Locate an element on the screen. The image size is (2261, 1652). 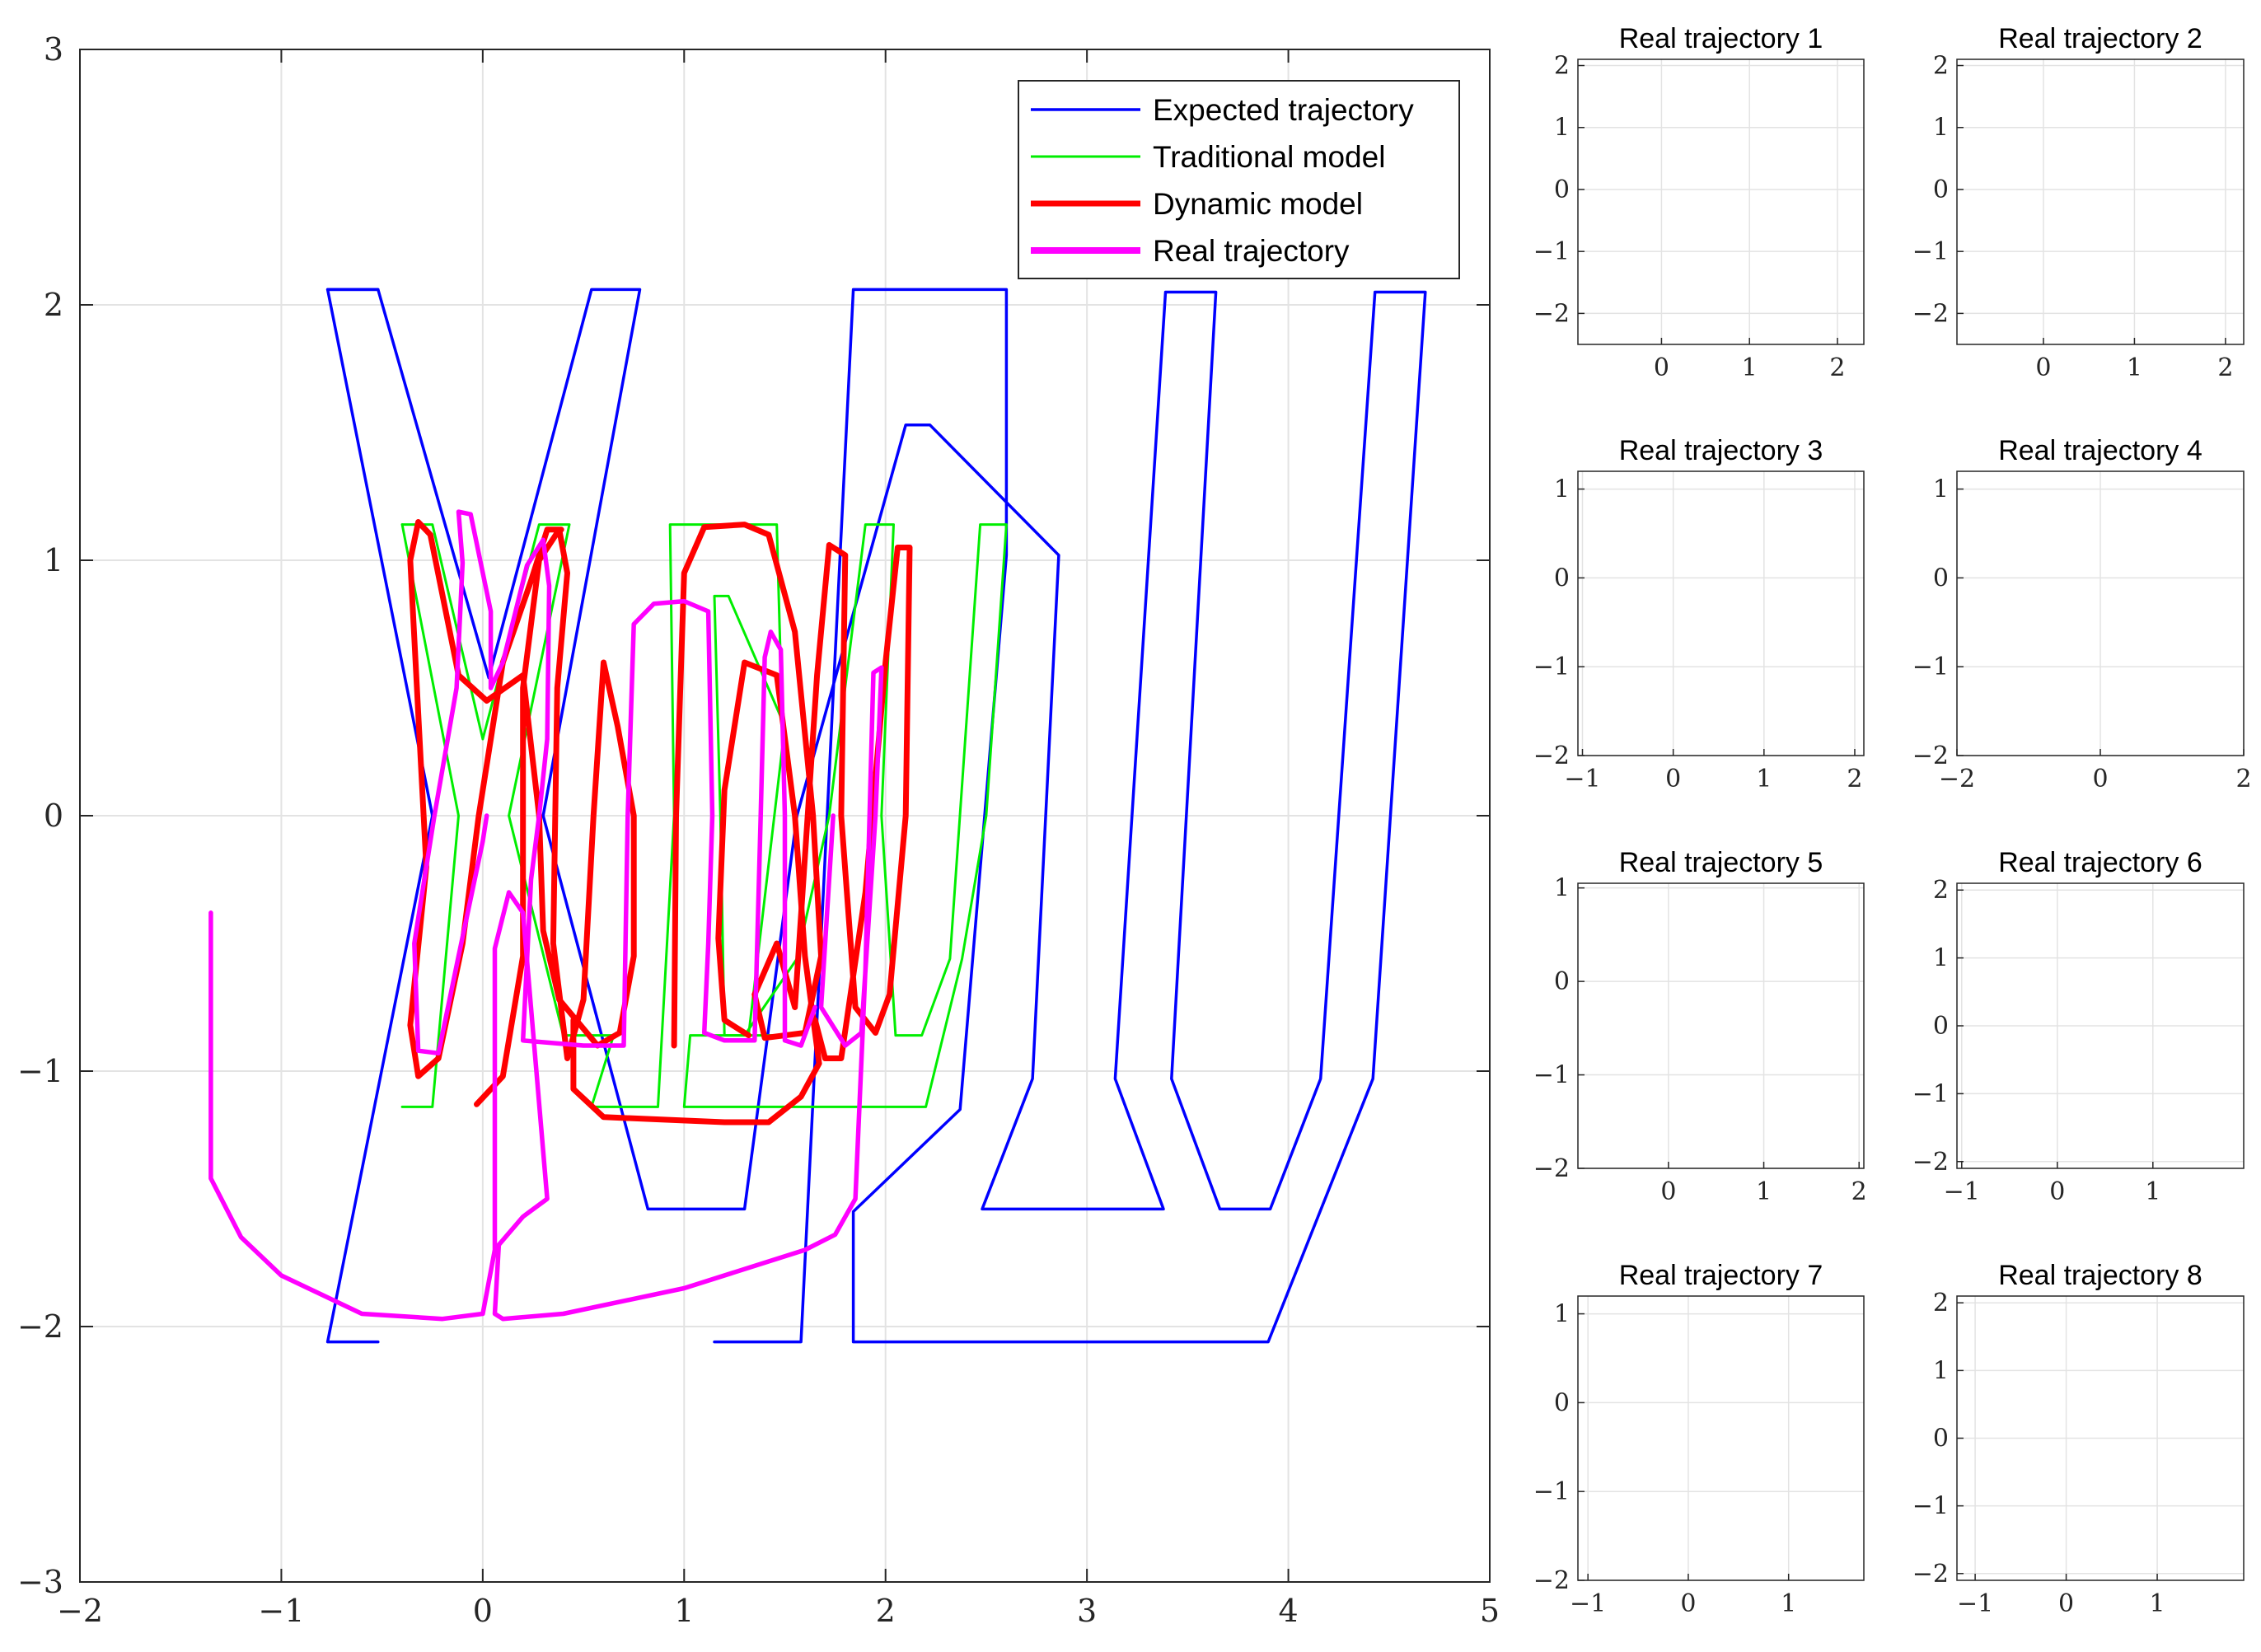
subplot-title: Real trajectory 7 is located at coordinates (1721, 1276).